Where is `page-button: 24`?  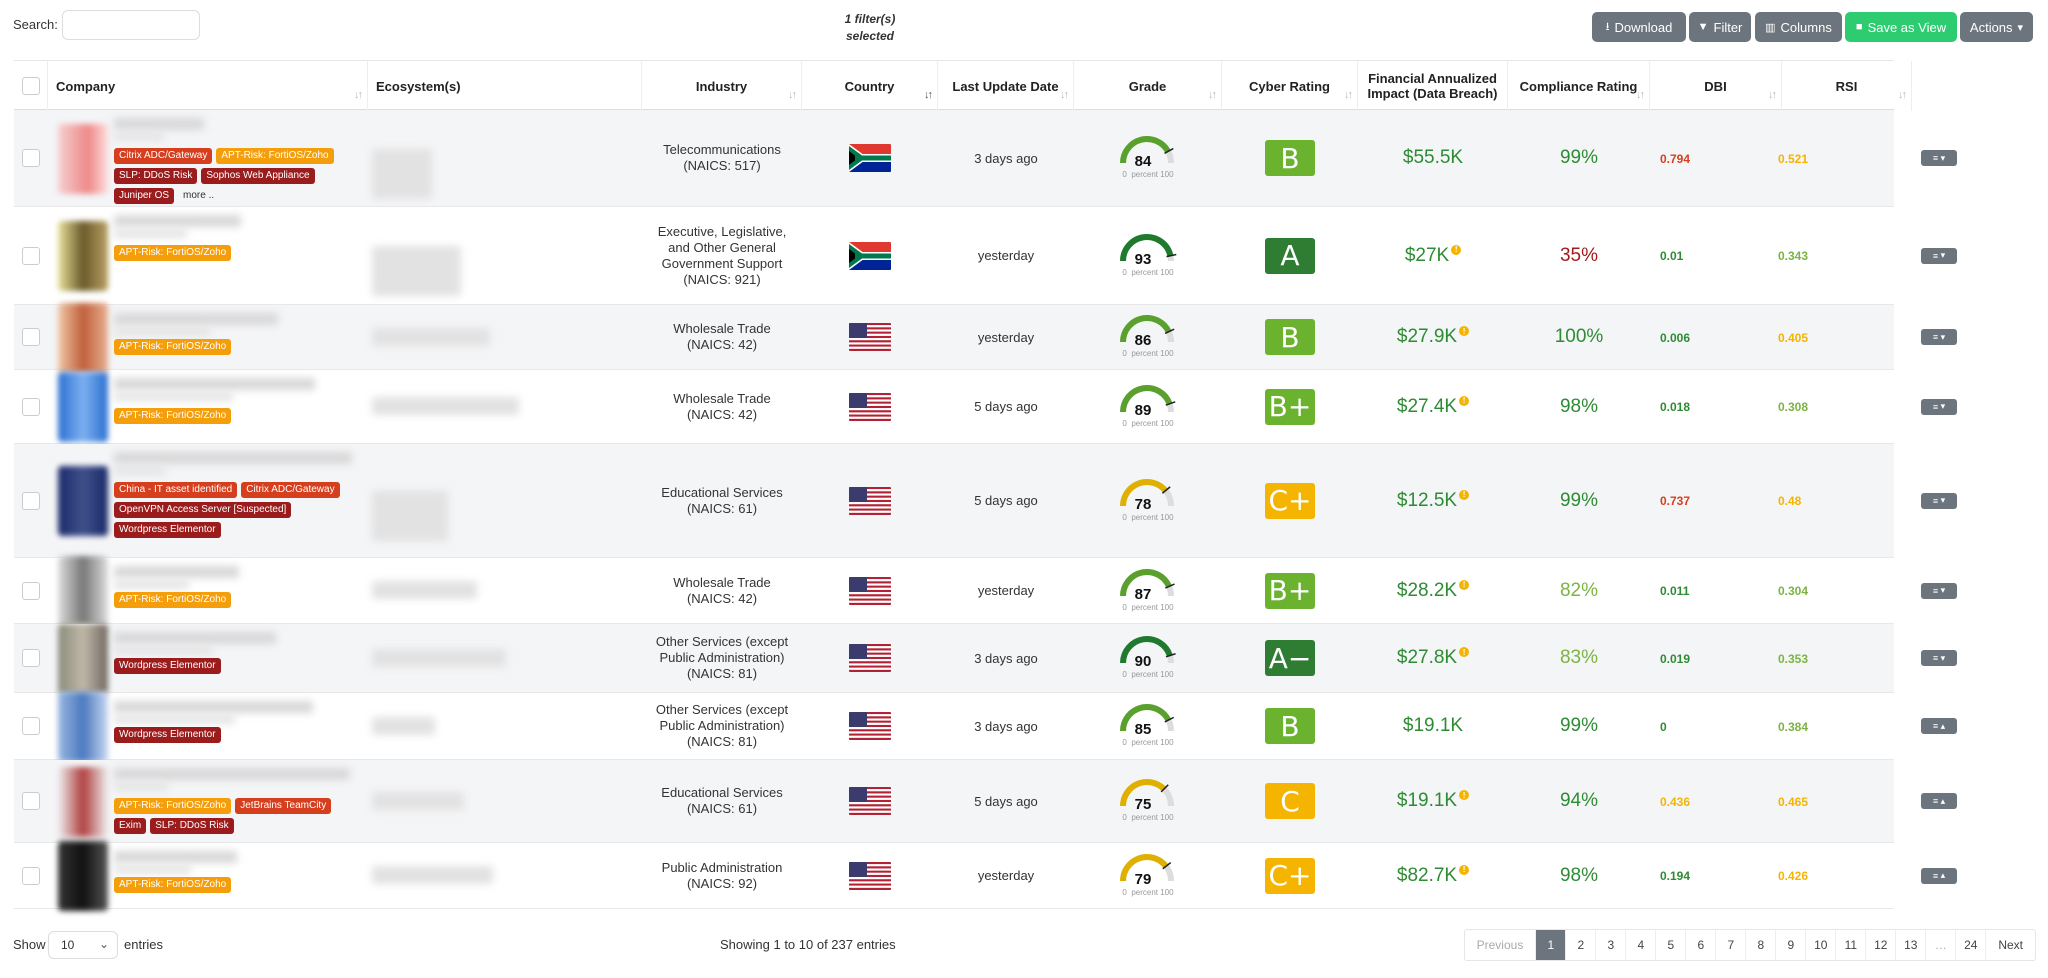 page-button: 24 is located at coordinates (1971, 945).